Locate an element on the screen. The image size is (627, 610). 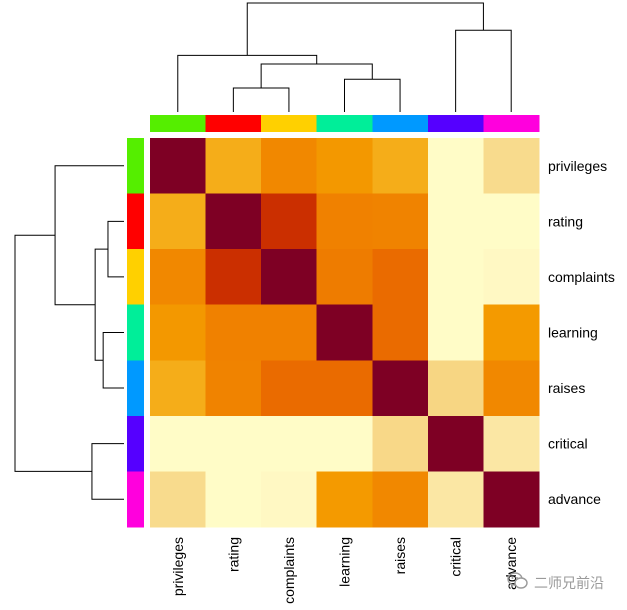
heatmap-cell-complaints-advance is located at coordinates (511, 277).